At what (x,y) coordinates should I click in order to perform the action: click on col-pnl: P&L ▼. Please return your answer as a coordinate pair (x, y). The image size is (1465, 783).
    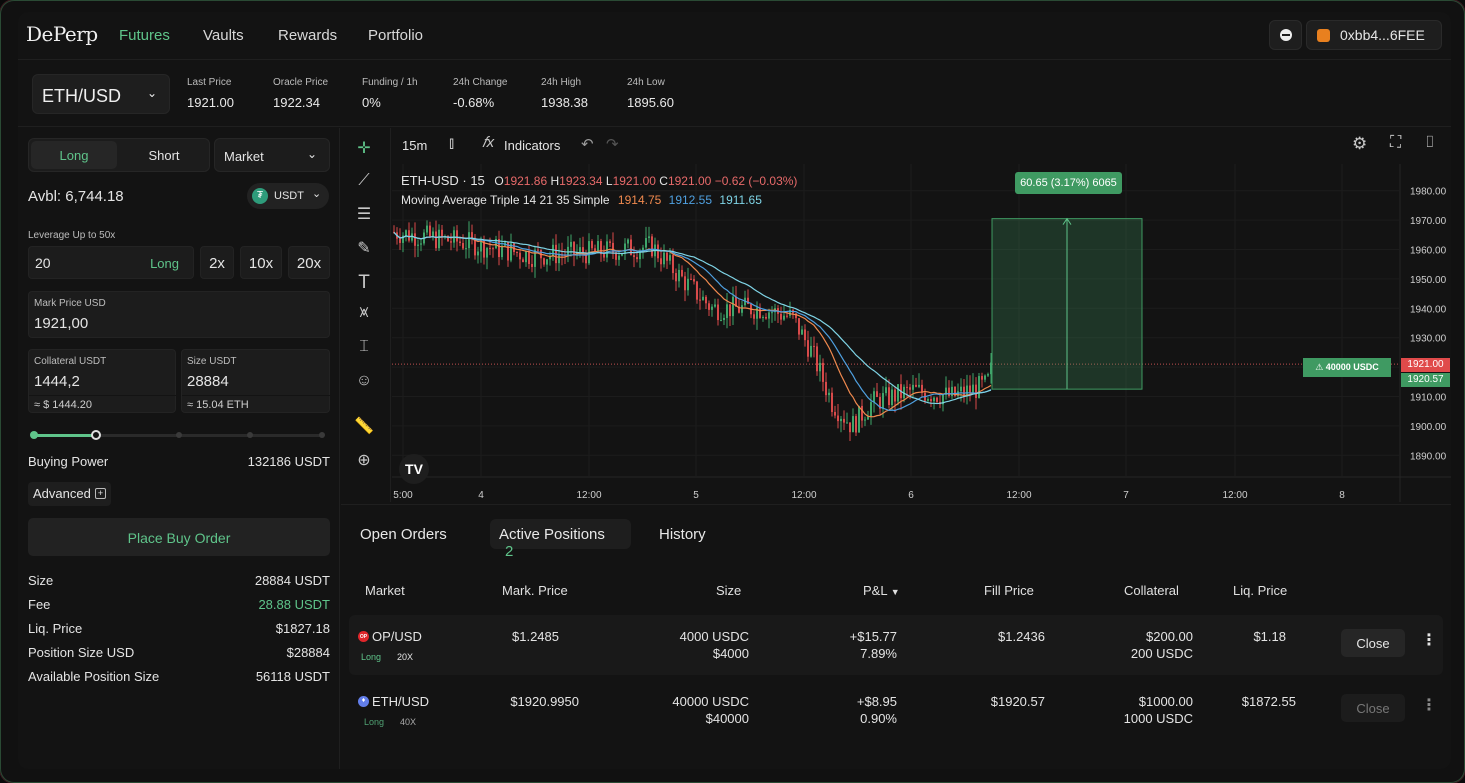
    Looking at the image, I should click on (881, 590).